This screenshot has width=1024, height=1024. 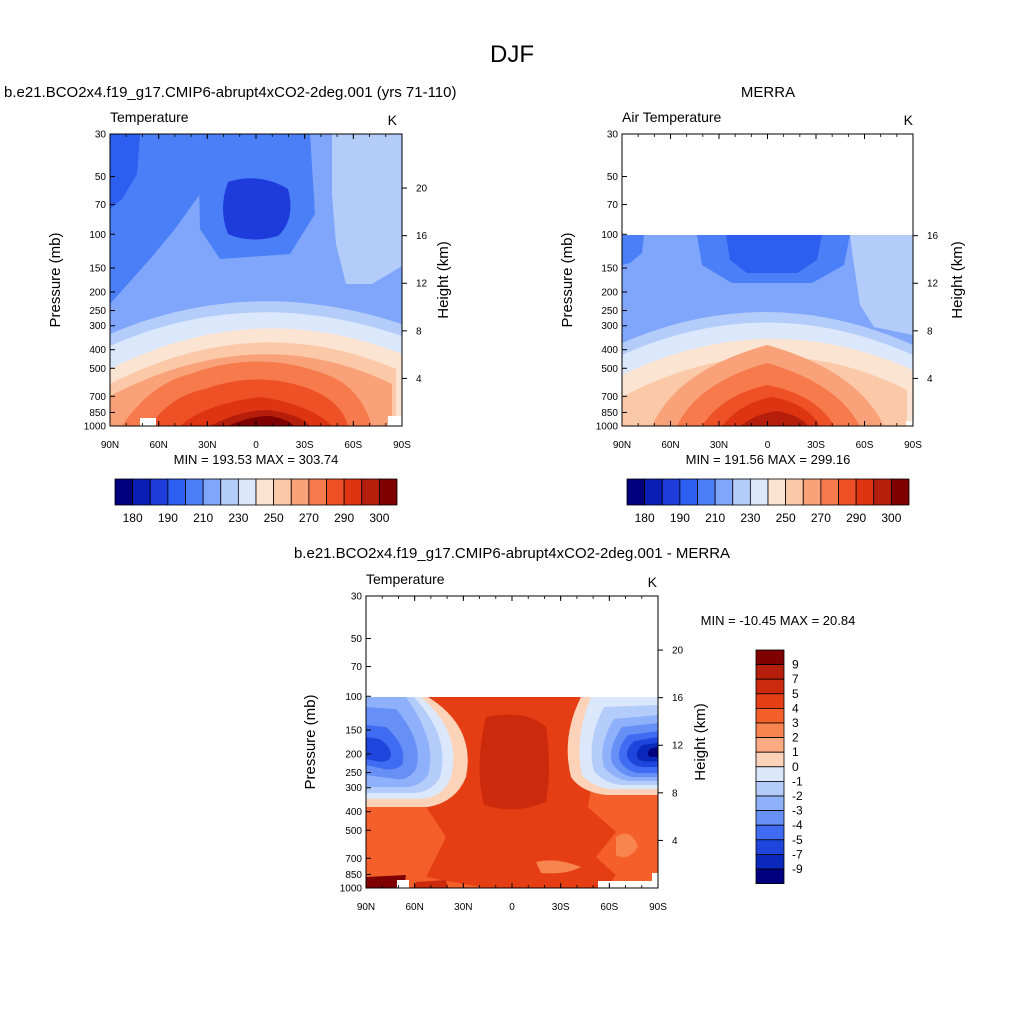 What do you see at coordinates (795, 694) in the screenshot?
I see `colorbar-label: 5` at bounding box center [795, 694].